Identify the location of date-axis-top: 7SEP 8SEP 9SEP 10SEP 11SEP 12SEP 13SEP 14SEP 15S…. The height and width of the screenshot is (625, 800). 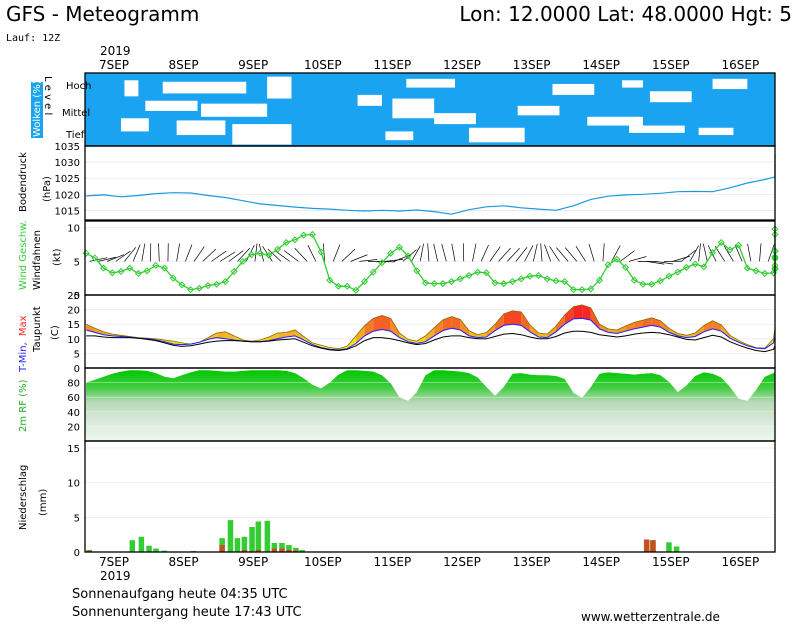
(429, 65).